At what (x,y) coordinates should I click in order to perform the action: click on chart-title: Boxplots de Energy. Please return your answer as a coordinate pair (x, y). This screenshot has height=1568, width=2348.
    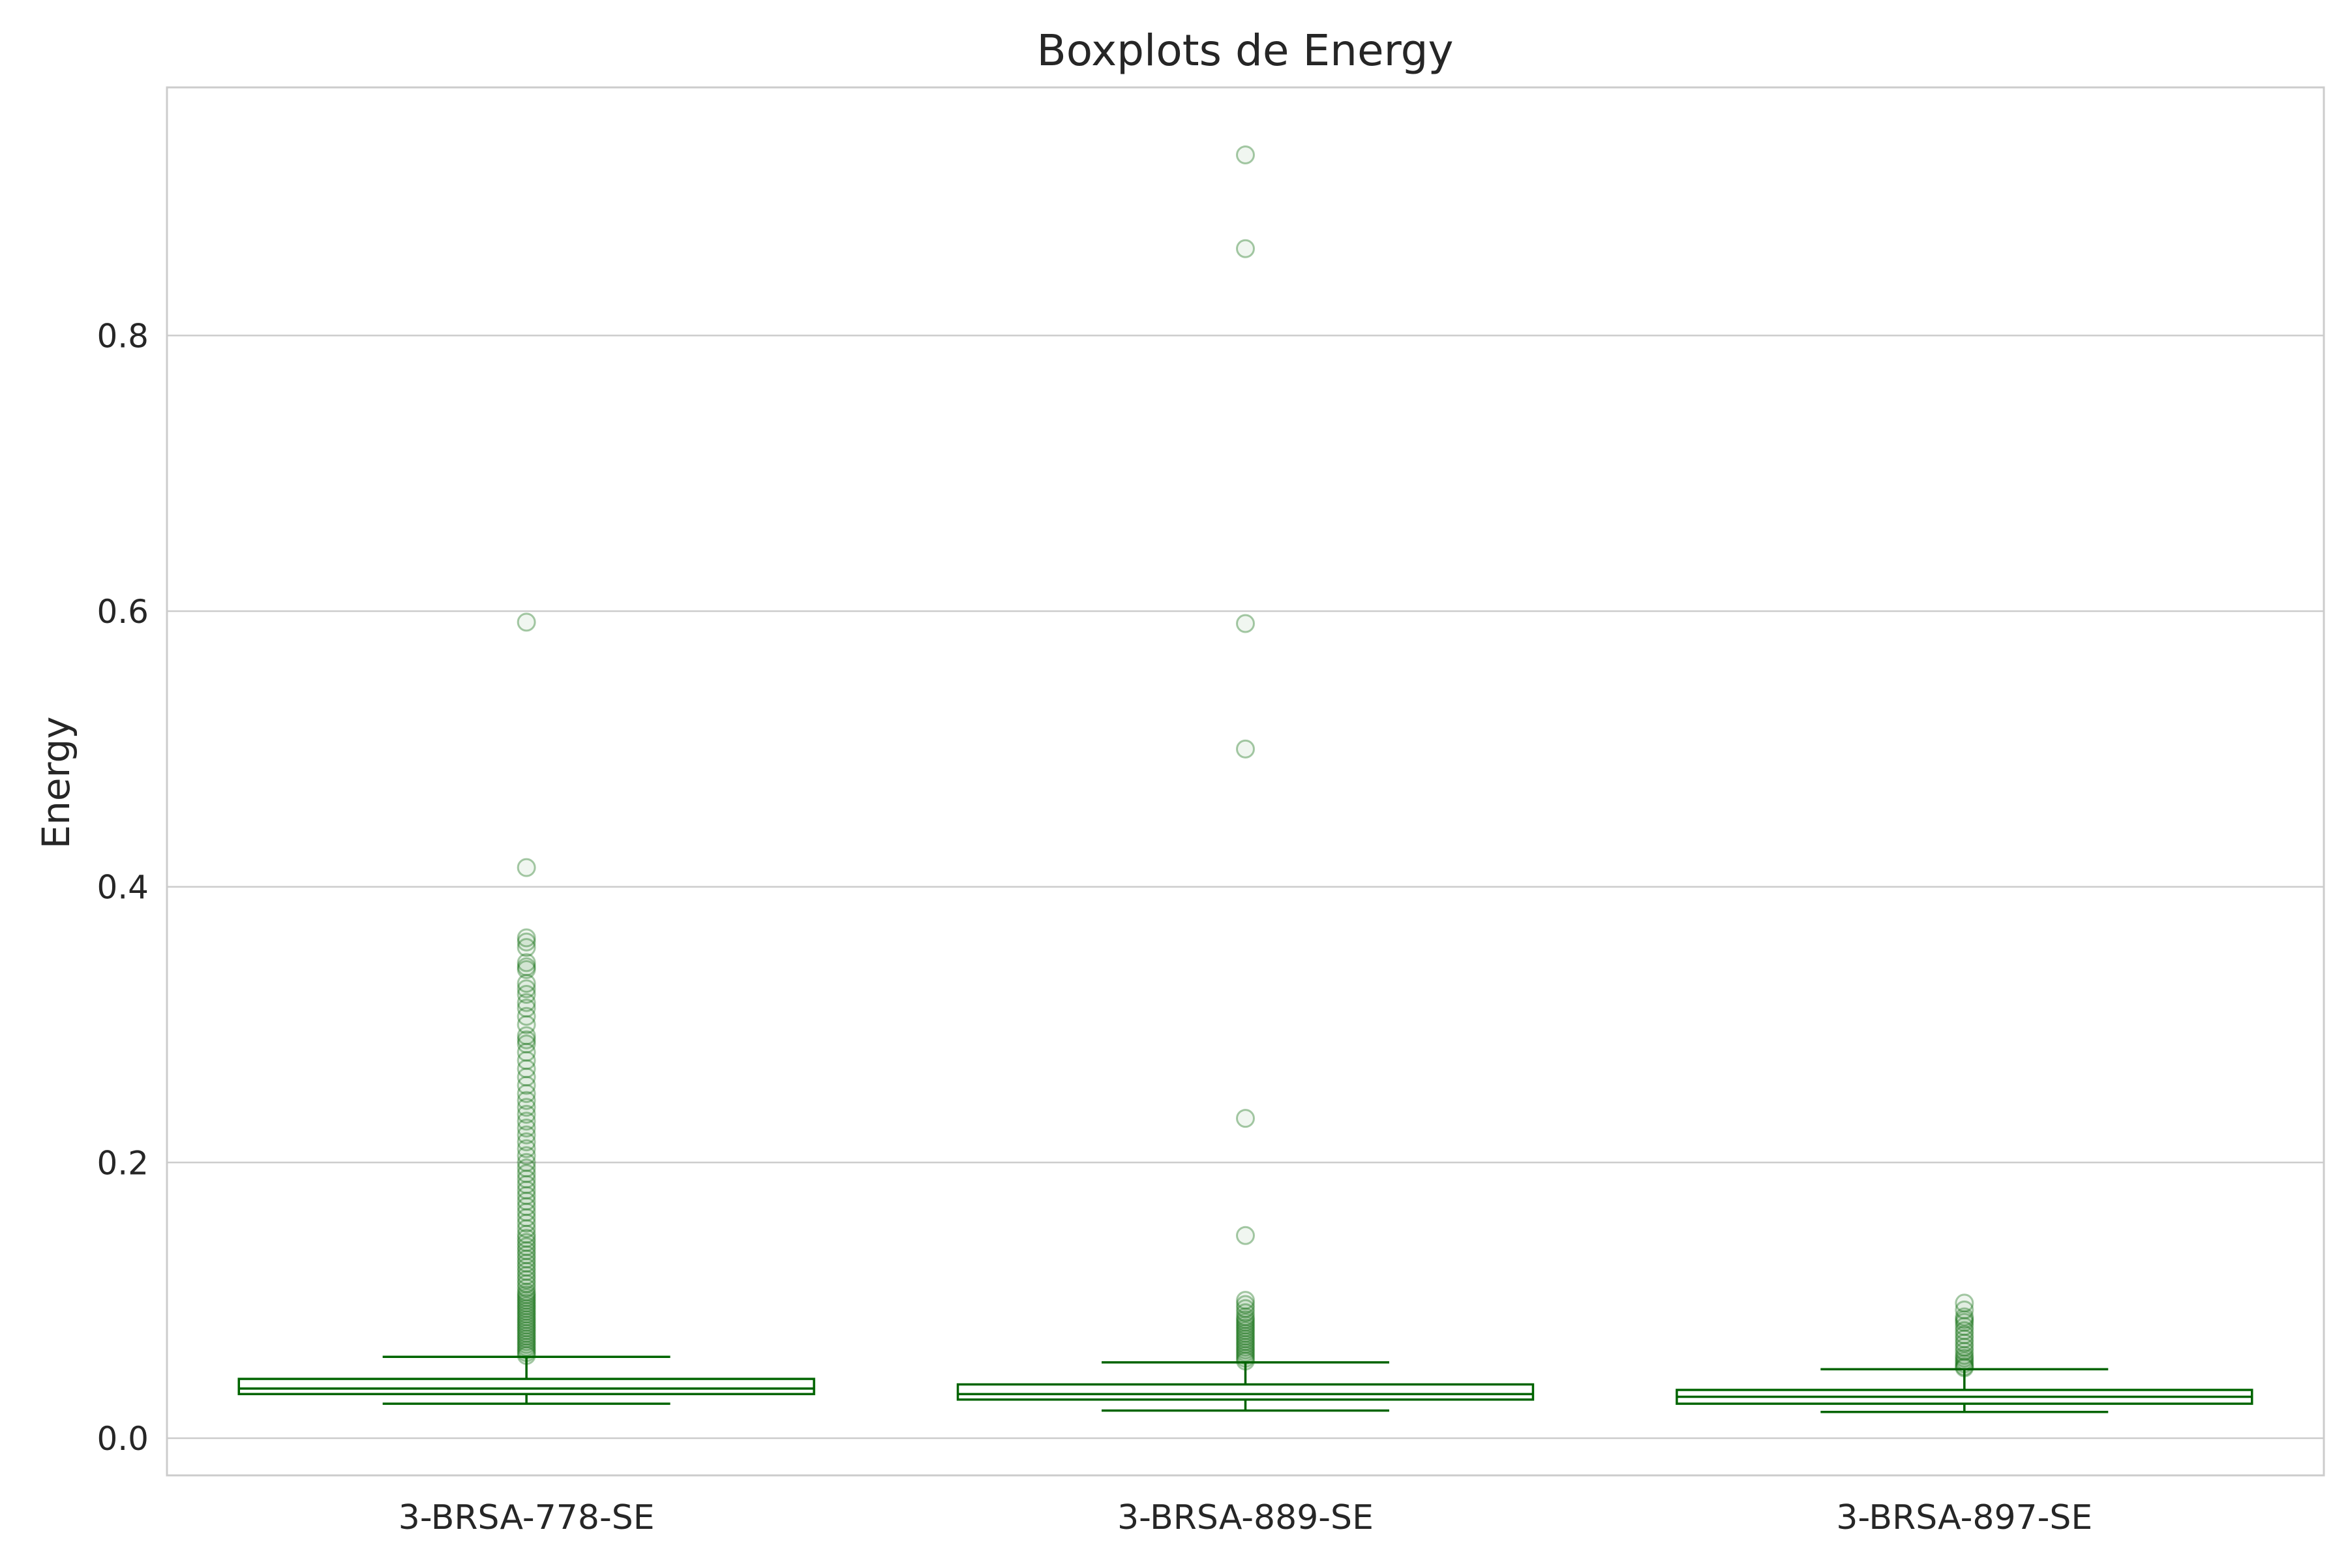
    Looking at the image, I should click on (1244, 50).